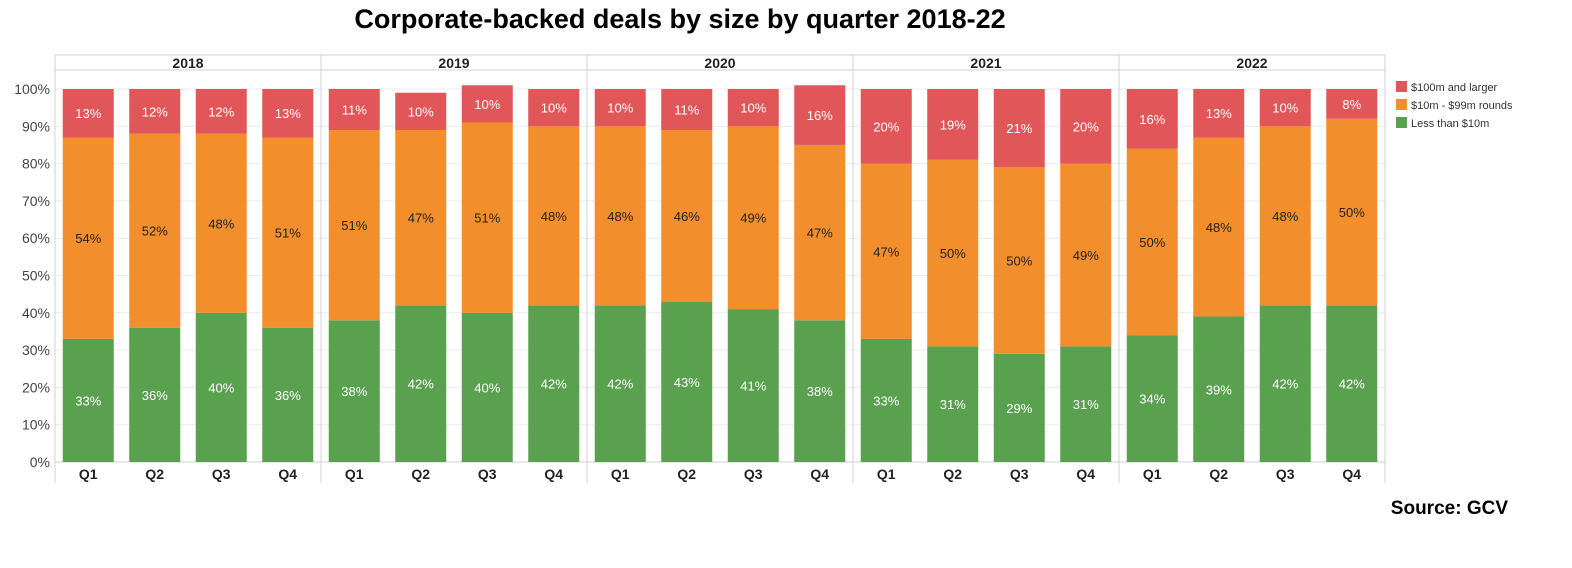  Describe the element at coordinates (36, 313) in the screenshot. I see `y-tick-label: 40%` at that location.